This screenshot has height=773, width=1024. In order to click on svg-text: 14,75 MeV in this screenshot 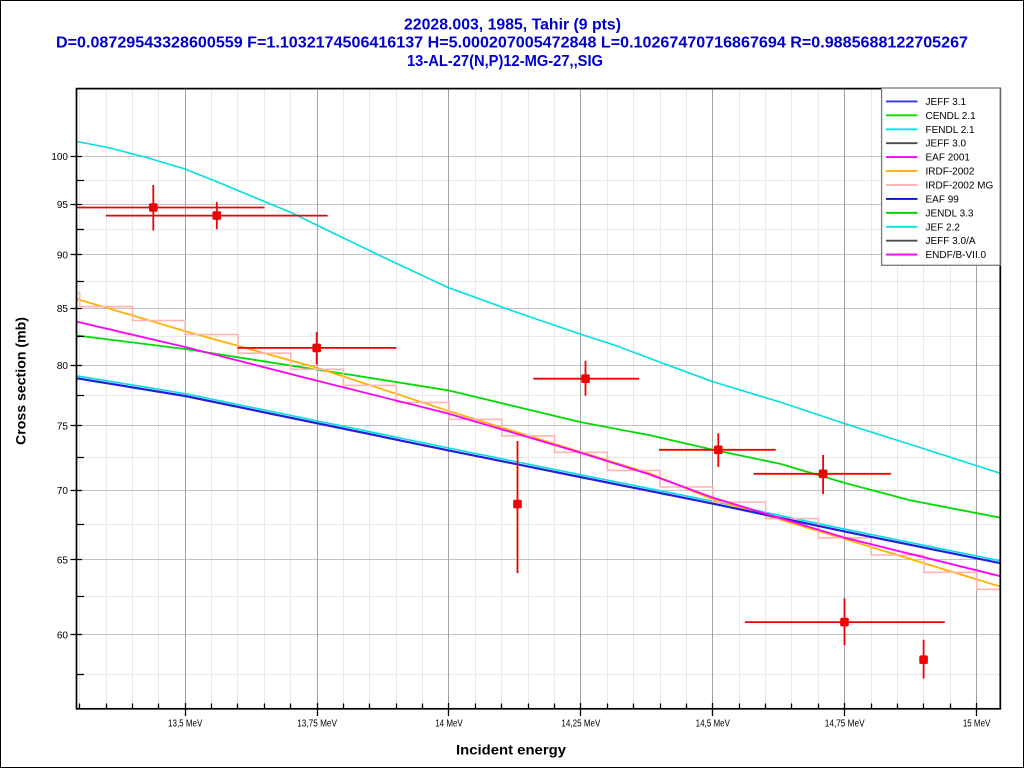, I will do `click(845, 724)`.